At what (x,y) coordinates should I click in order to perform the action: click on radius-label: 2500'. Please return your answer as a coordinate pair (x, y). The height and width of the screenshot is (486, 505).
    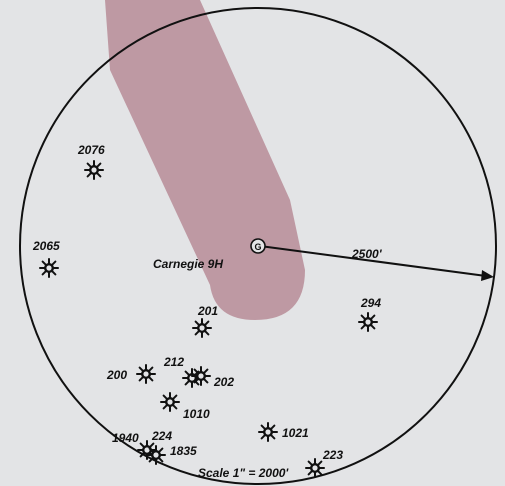
    Looking at the image, I should click on (367, 254).